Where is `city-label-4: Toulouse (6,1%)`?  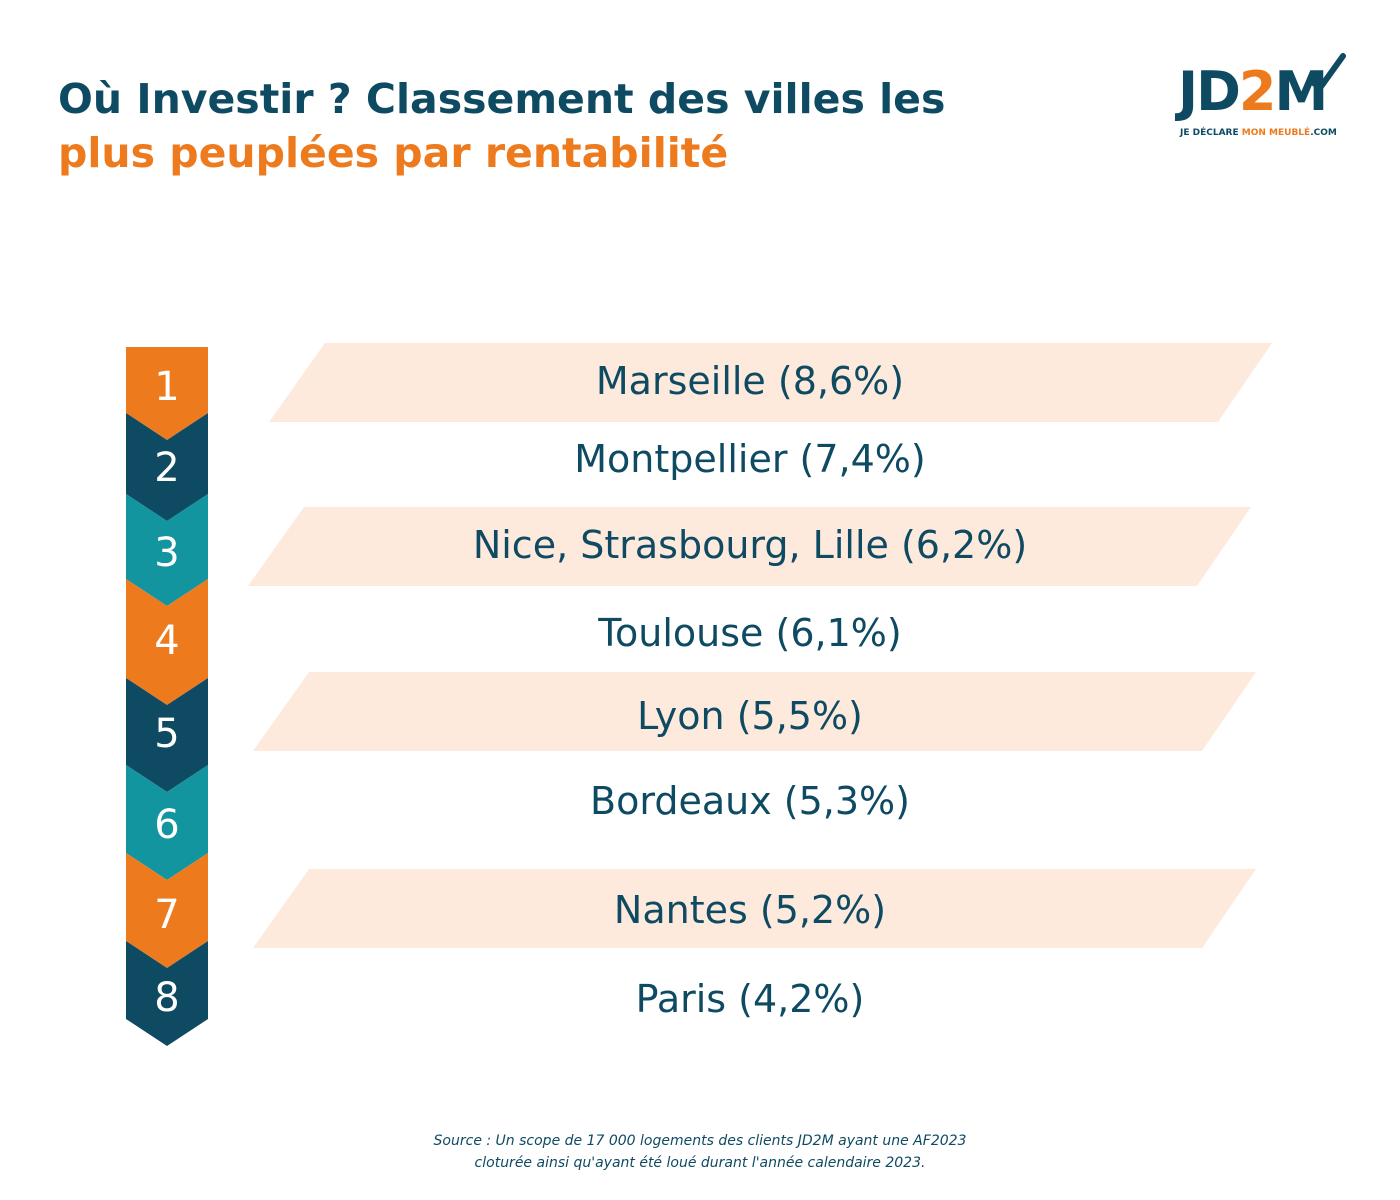
city-label-4: Toulouse (6,1%) is located at coordinates (750, 633).